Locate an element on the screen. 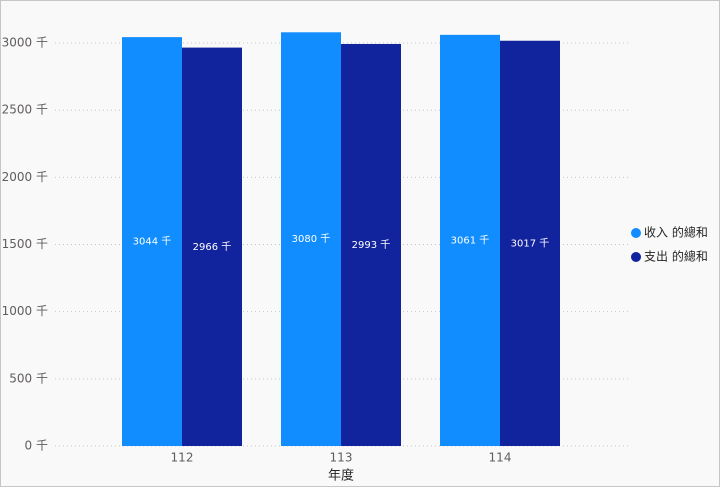 The height and width of the screenshot is (487, 720). y-tick-label: 0 千 is located at coordinates (36, 446).